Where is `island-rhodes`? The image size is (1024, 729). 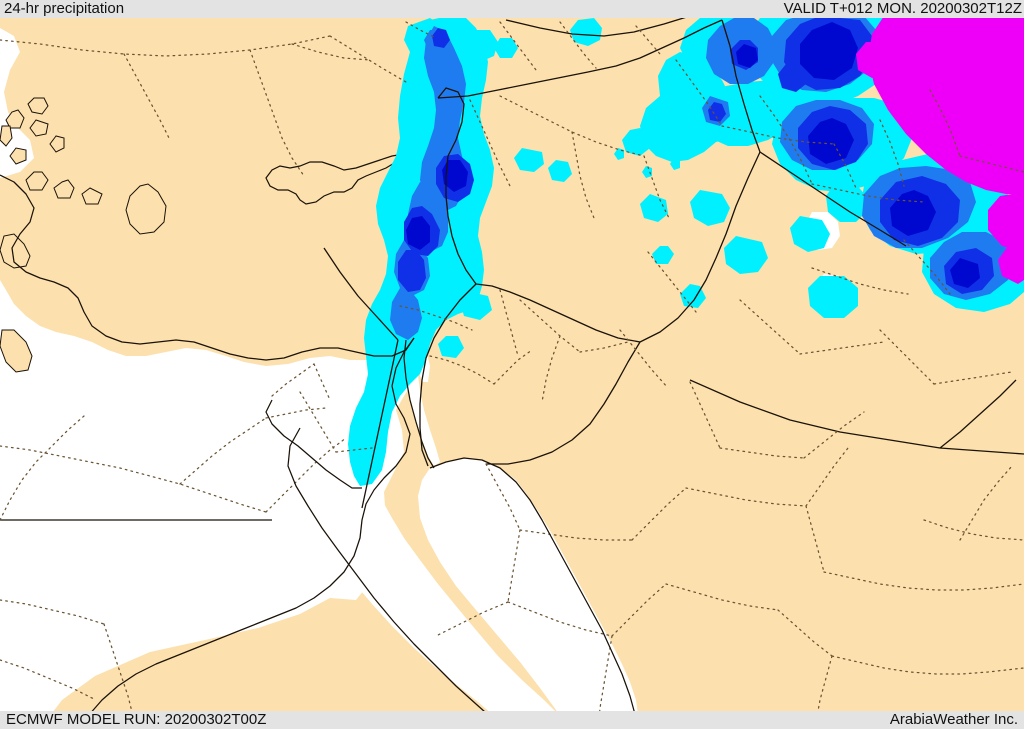
island-rhodes is located at coordinates (146, 209).